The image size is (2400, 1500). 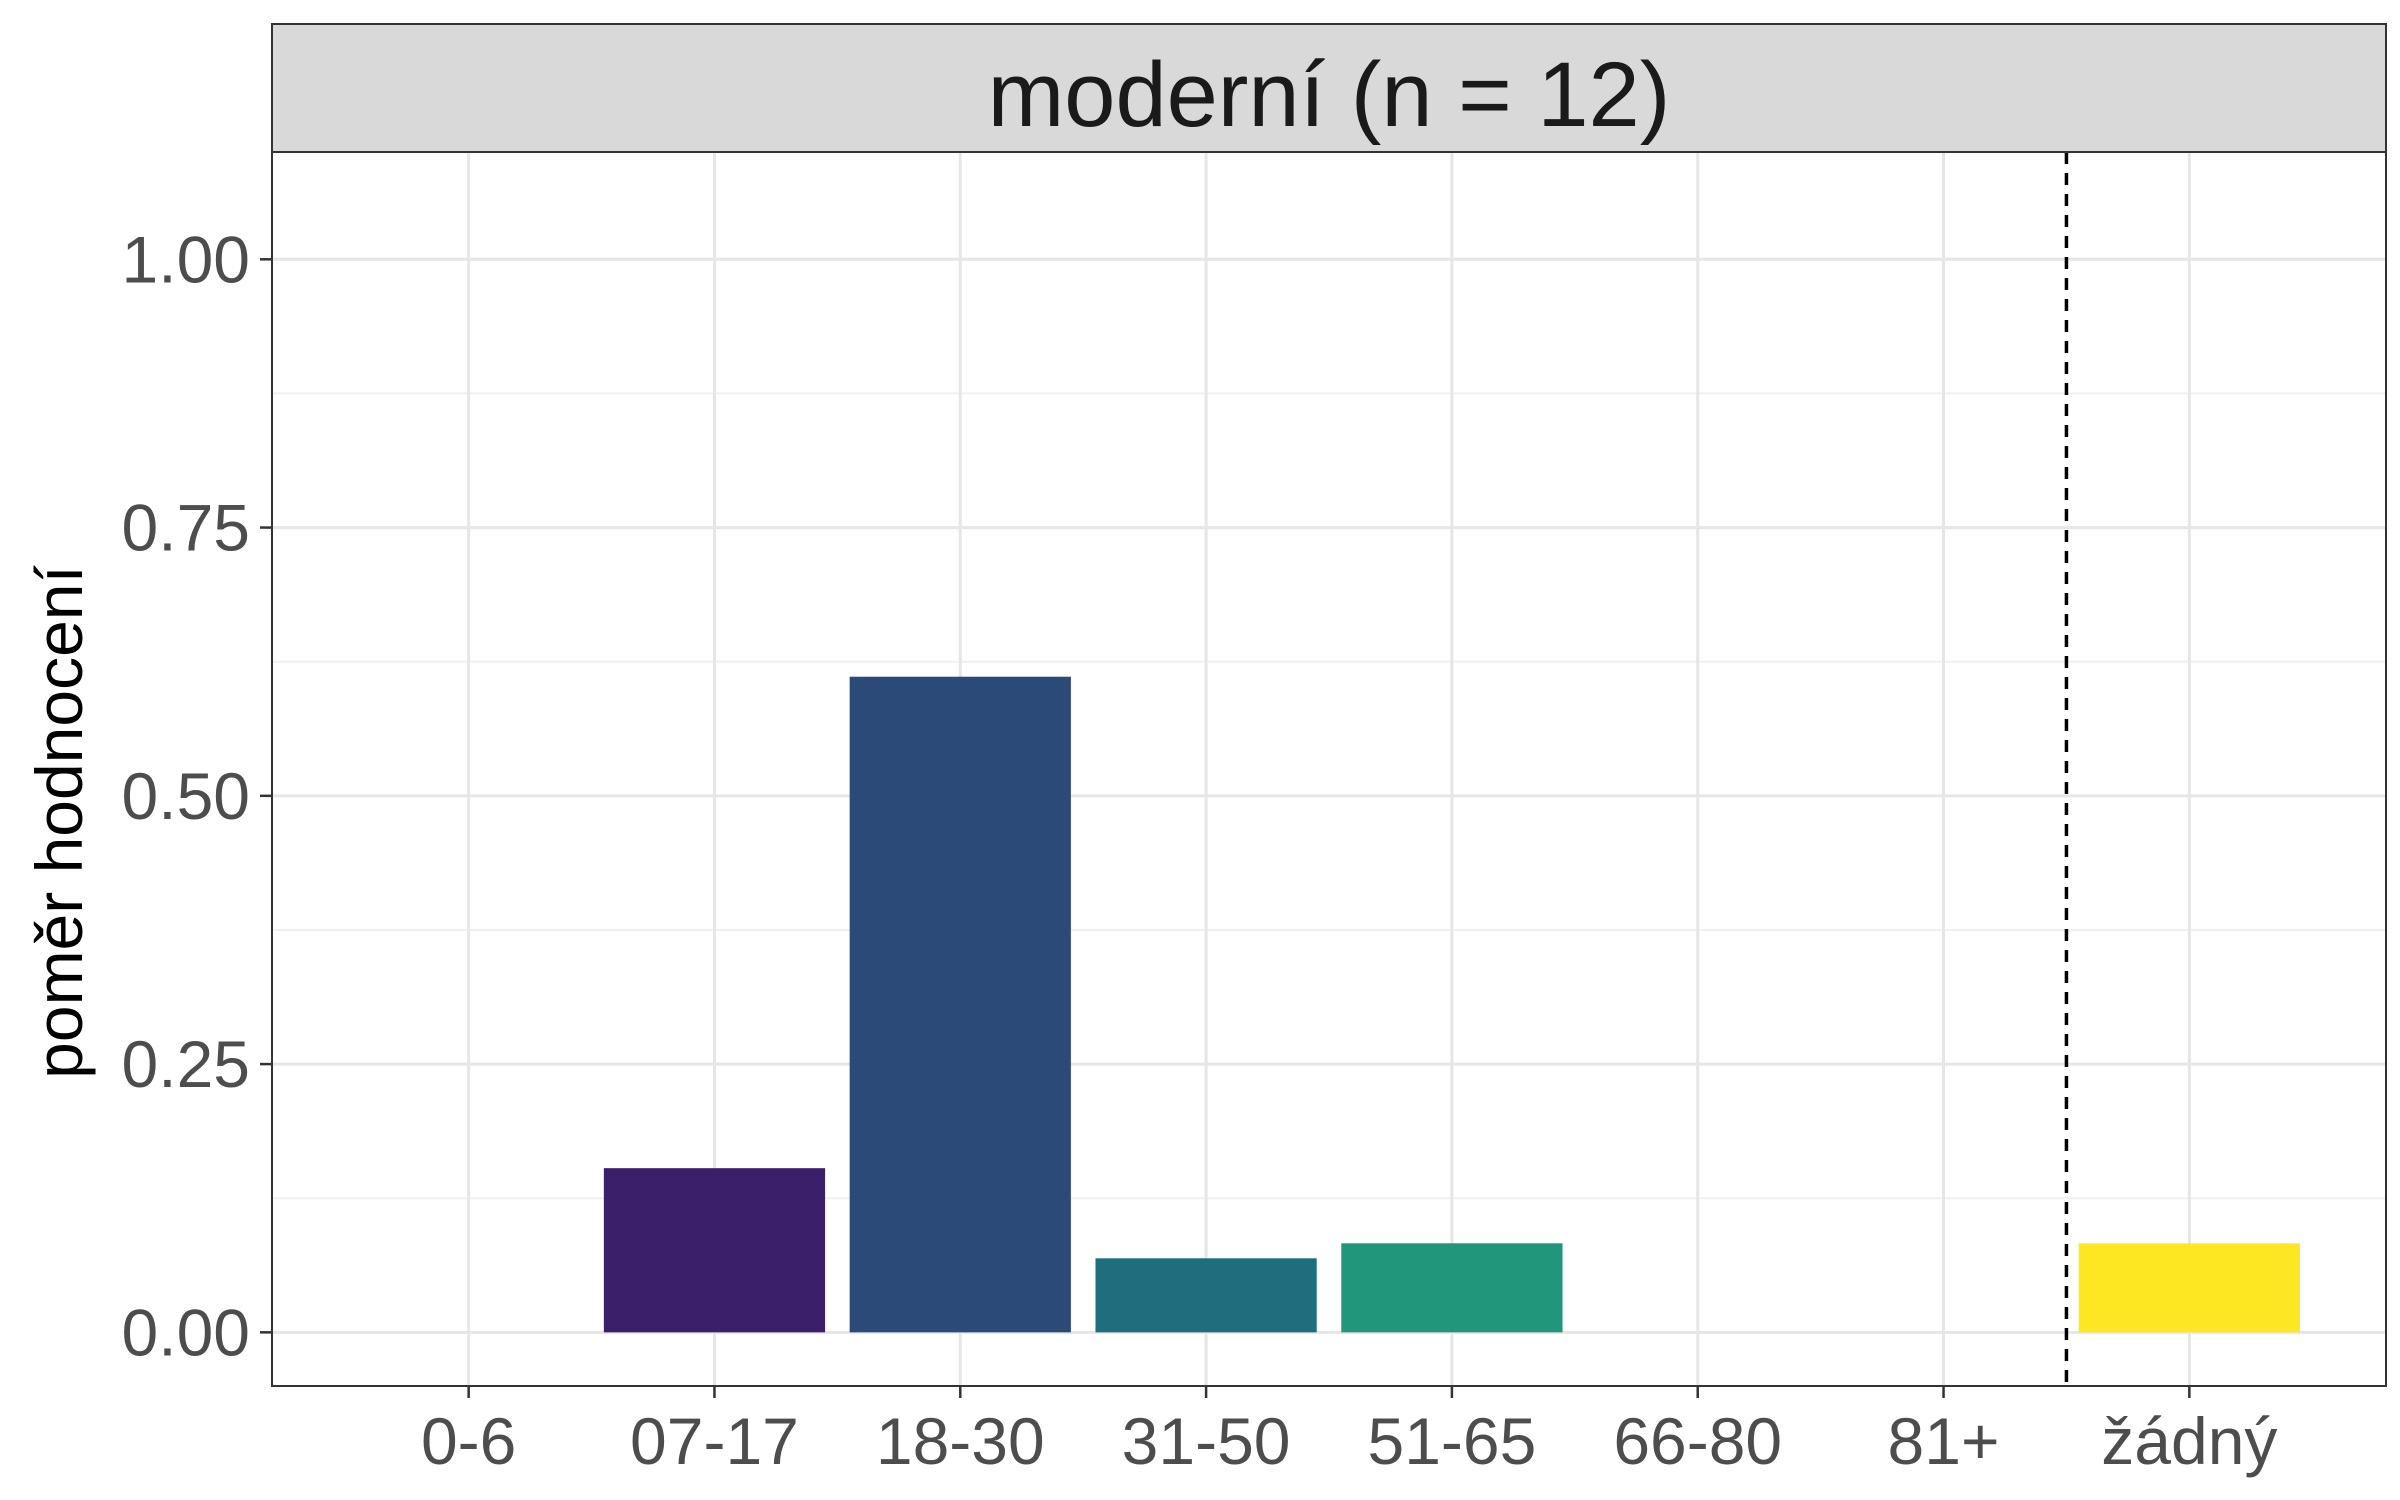 I want to click on facet-title: moderní (n = 12), so click(x=1329, y=95).